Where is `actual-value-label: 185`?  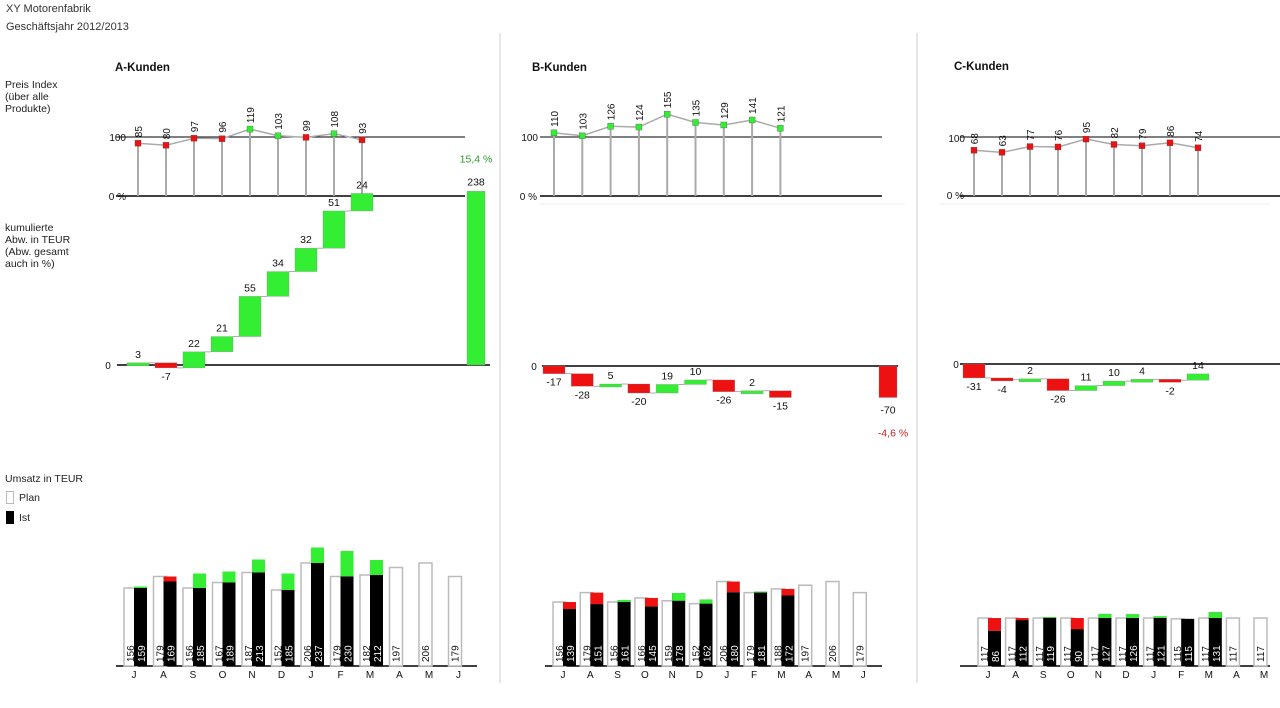 actual-value-label: 185 is located at coordinates (201, 653).